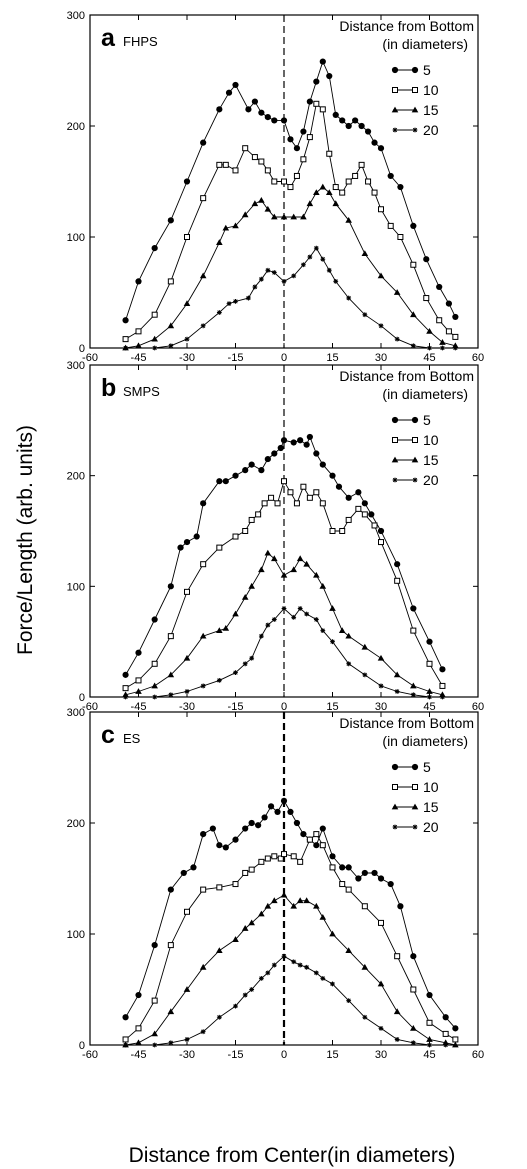  I want to click on x-tick-label: 30, so click(381, 707).